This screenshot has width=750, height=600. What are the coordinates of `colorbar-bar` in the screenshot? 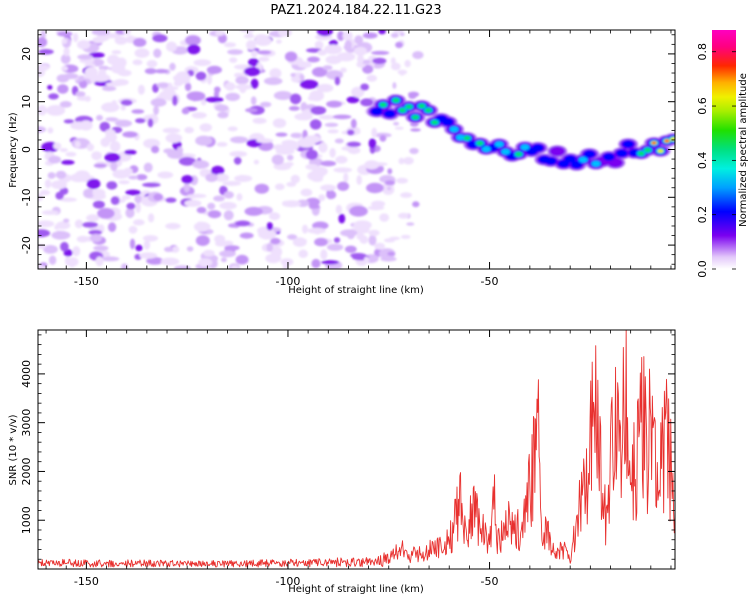 It's located at (724, 149).